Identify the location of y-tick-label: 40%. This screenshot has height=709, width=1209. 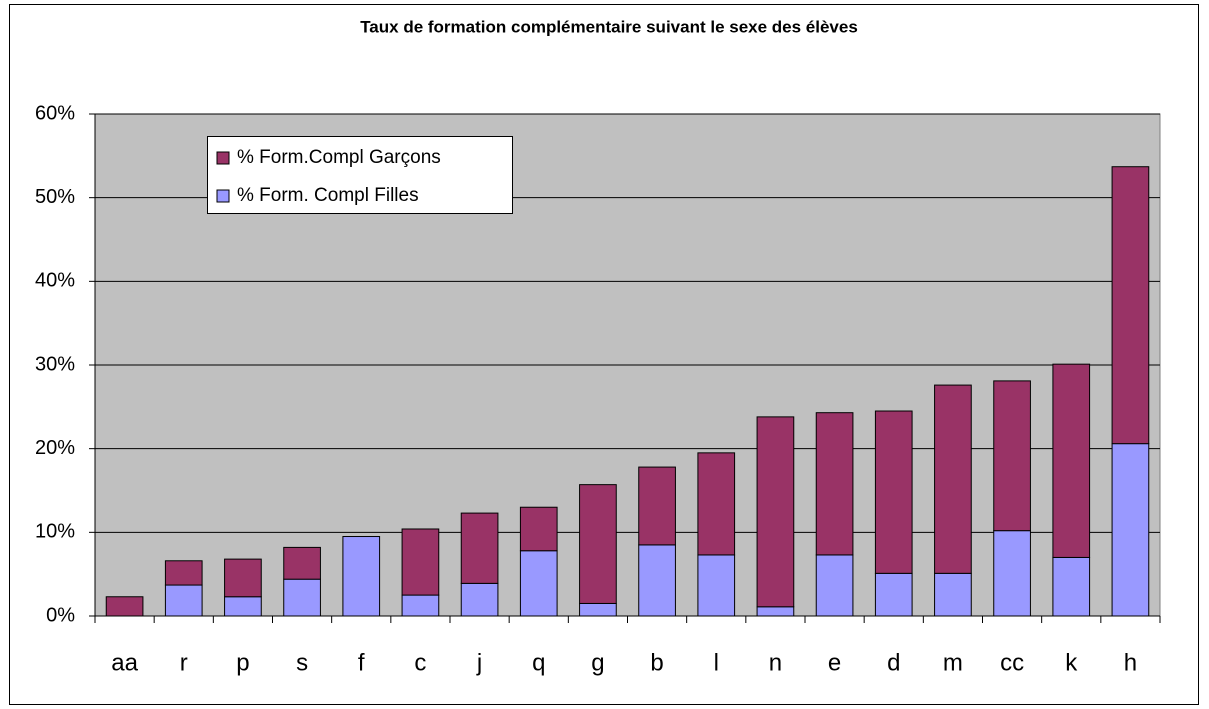
(55, 281).